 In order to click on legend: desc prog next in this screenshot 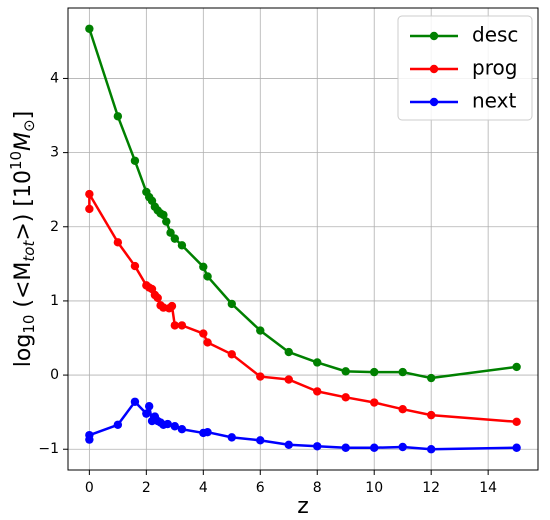, I will do `click(465, 68)`.